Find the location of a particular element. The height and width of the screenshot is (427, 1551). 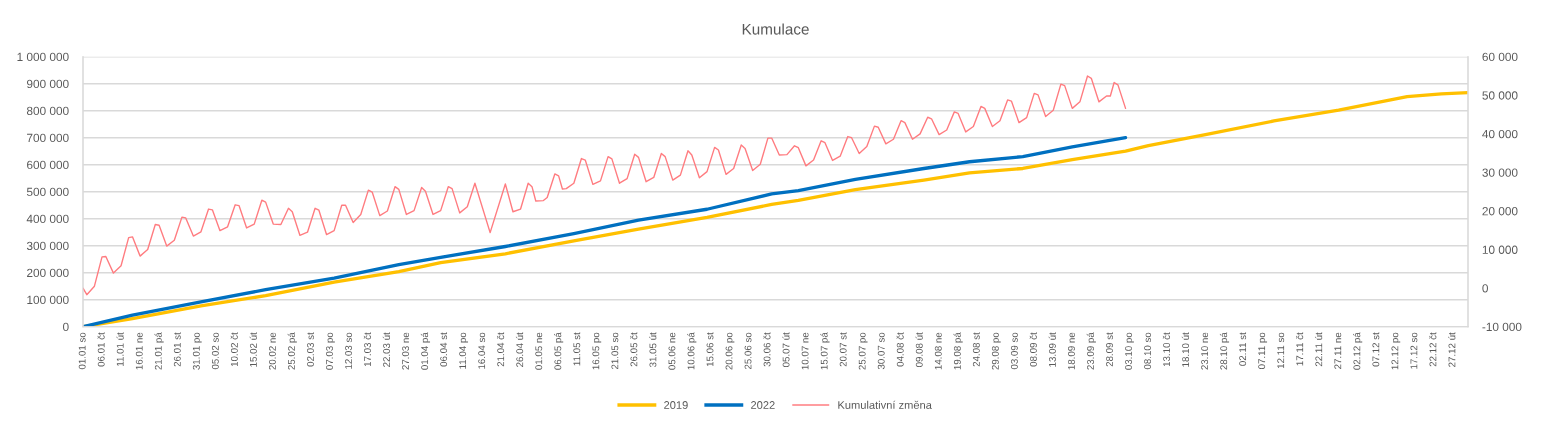

x-tick-label: 12.03 so is located at coordinates (348, 350).